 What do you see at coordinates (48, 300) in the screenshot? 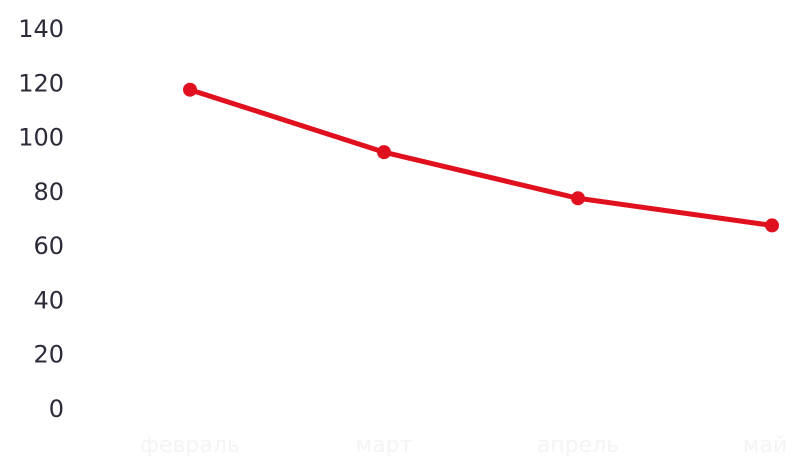
I see `y-tick-label: 40` at bounding box center [48, 300].